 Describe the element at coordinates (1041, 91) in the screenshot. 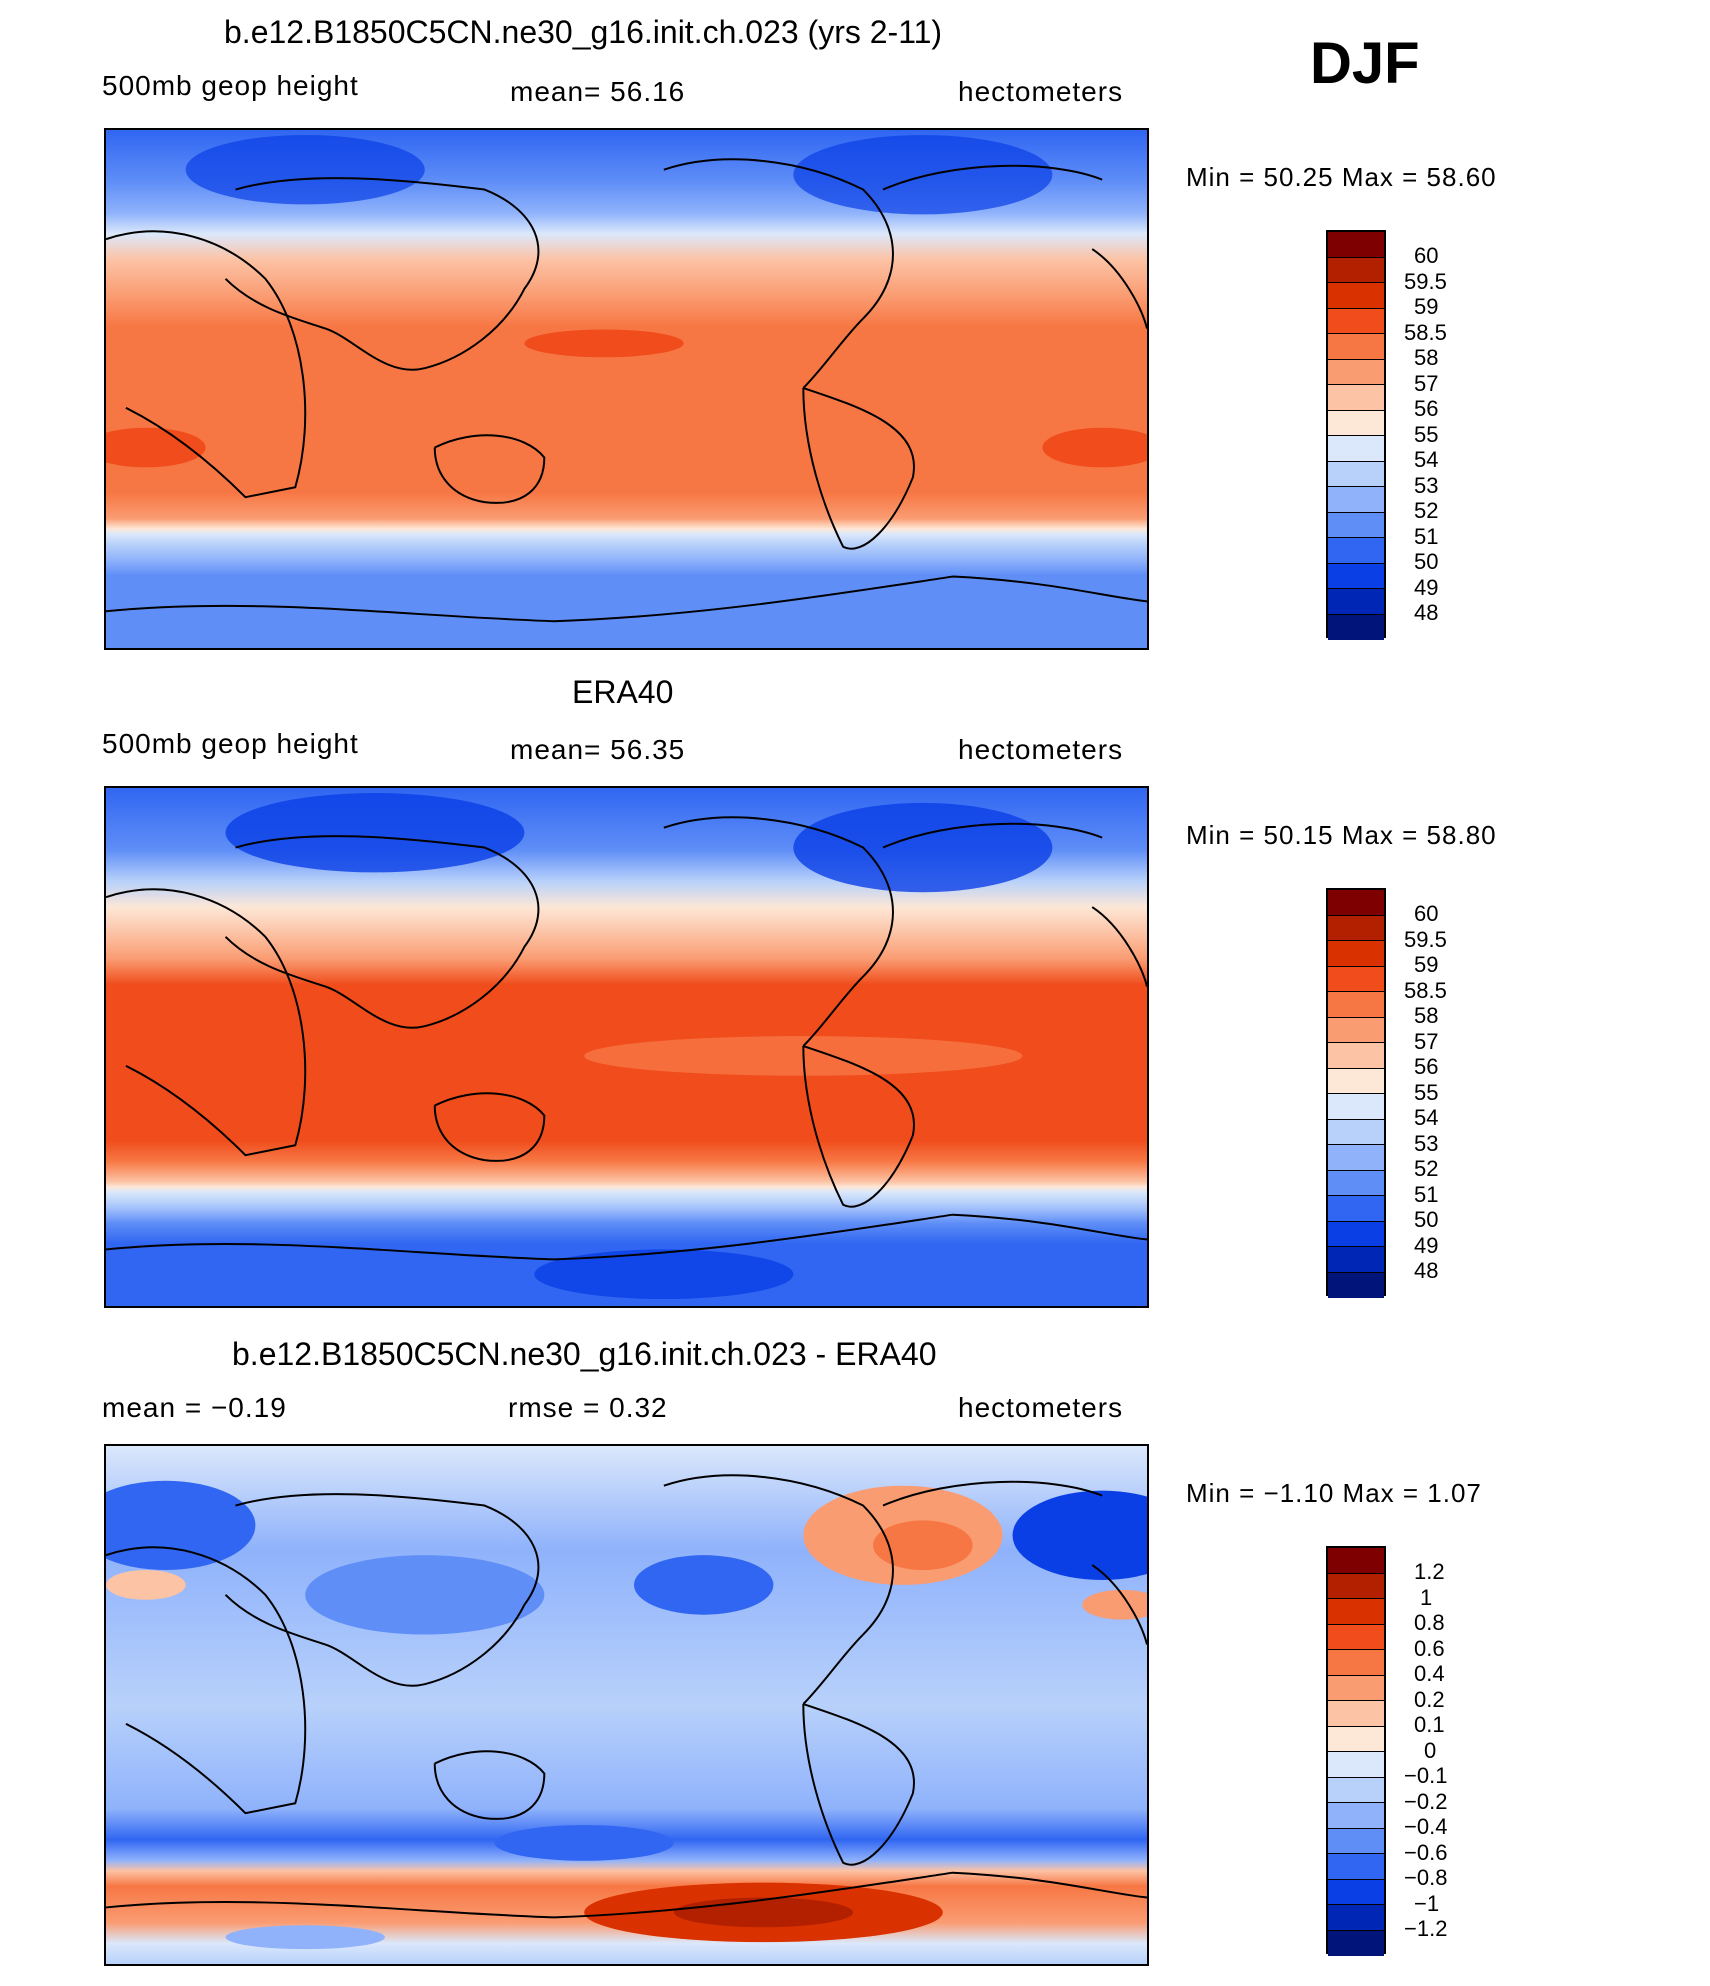

I see `panel1-units: hectometers` at that location.